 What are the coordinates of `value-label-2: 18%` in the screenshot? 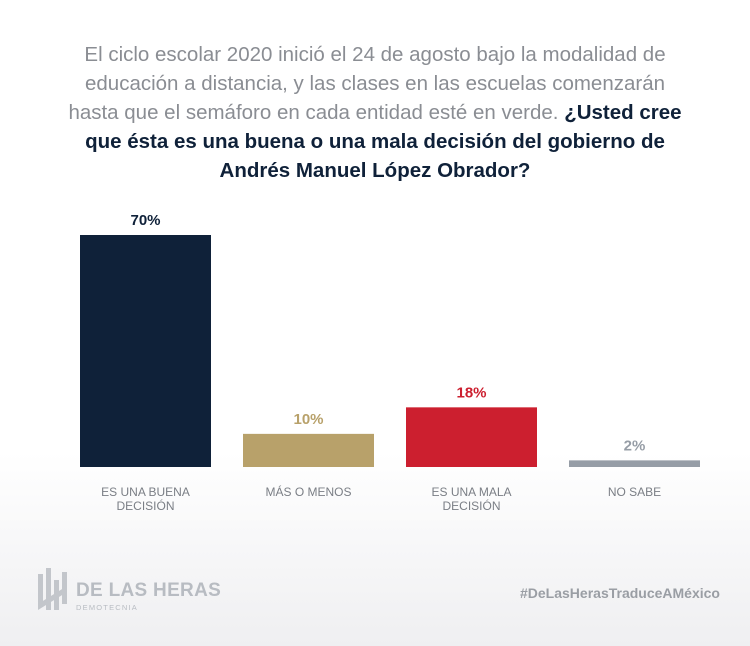 It's located at (471, 392).